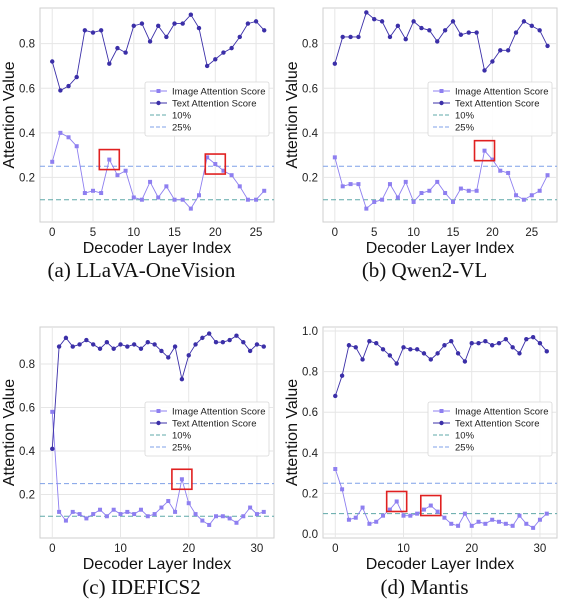 Image resolution: width=566 pixels, height=609 pixels. Describe the element at coordinates (453, 233) in the screenshot. I see `x-tick-label: 15` at that location.